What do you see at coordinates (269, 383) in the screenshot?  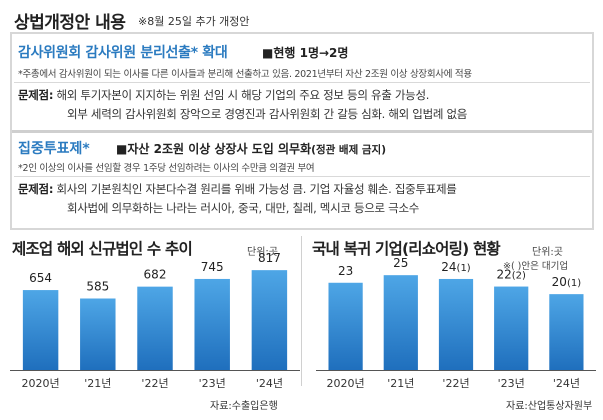 I see `chart1-category-label: '24년` at bounding box center [269, 383].